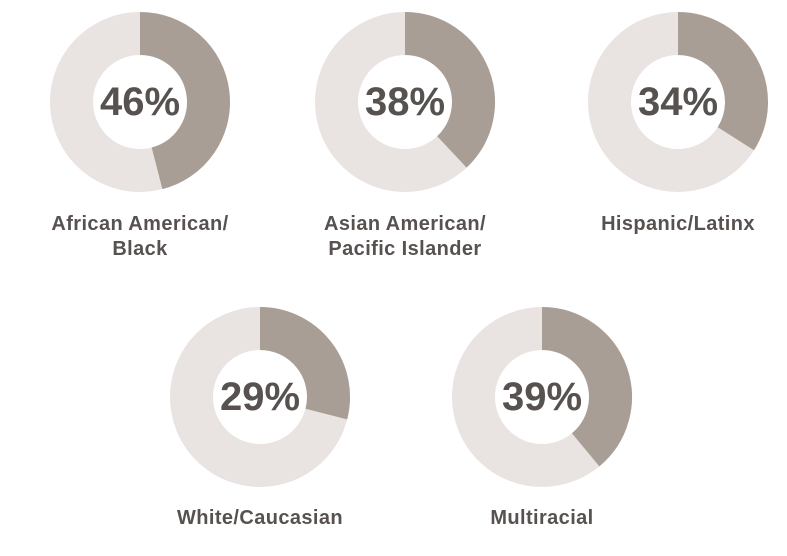 This screenshot has height=556, width=787. I want to click on value-label: 38%, so click(405, 102).